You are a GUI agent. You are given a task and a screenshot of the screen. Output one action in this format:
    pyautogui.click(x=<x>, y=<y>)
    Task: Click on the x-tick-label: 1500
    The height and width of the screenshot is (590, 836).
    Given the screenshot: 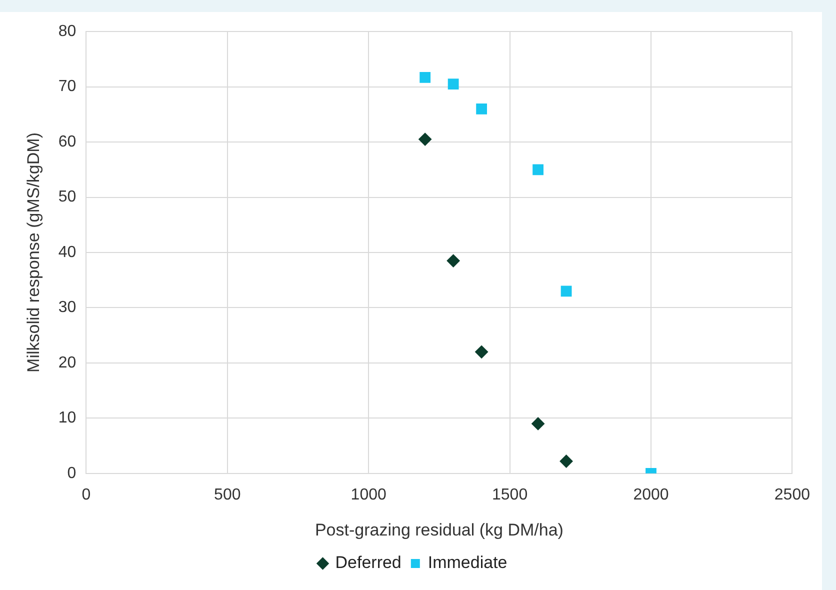 What is the action you would take?
    pyautogui.click(x=510, y=495)
    